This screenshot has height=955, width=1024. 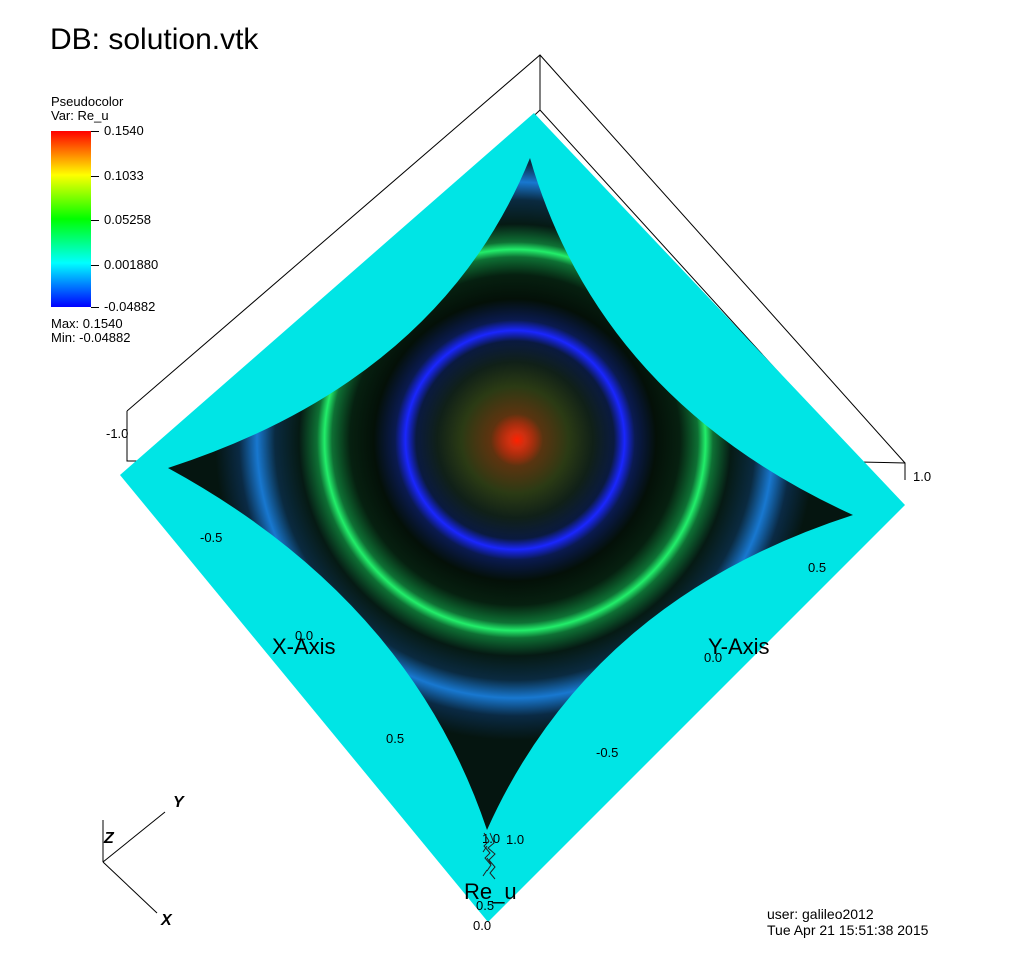 I want to click on triad-y-label: Y, so click(x=179, y=802).